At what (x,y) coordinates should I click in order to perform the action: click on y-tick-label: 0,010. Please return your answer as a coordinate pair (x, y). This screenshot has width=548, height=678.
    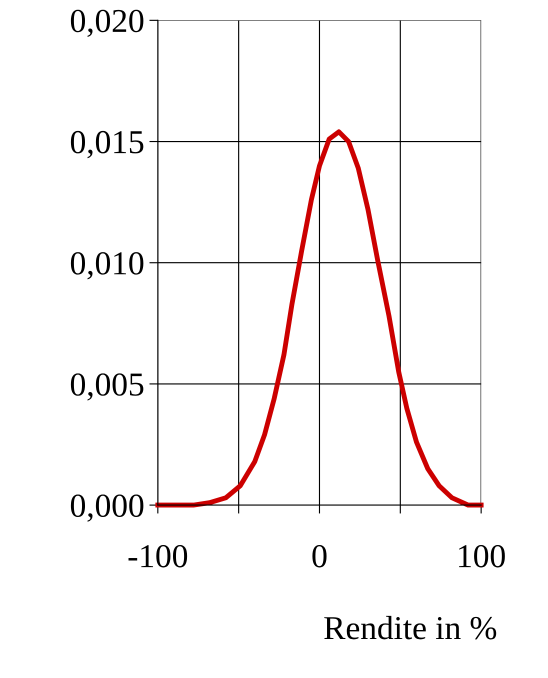
    Looking at the image, I should click on (107, 266).